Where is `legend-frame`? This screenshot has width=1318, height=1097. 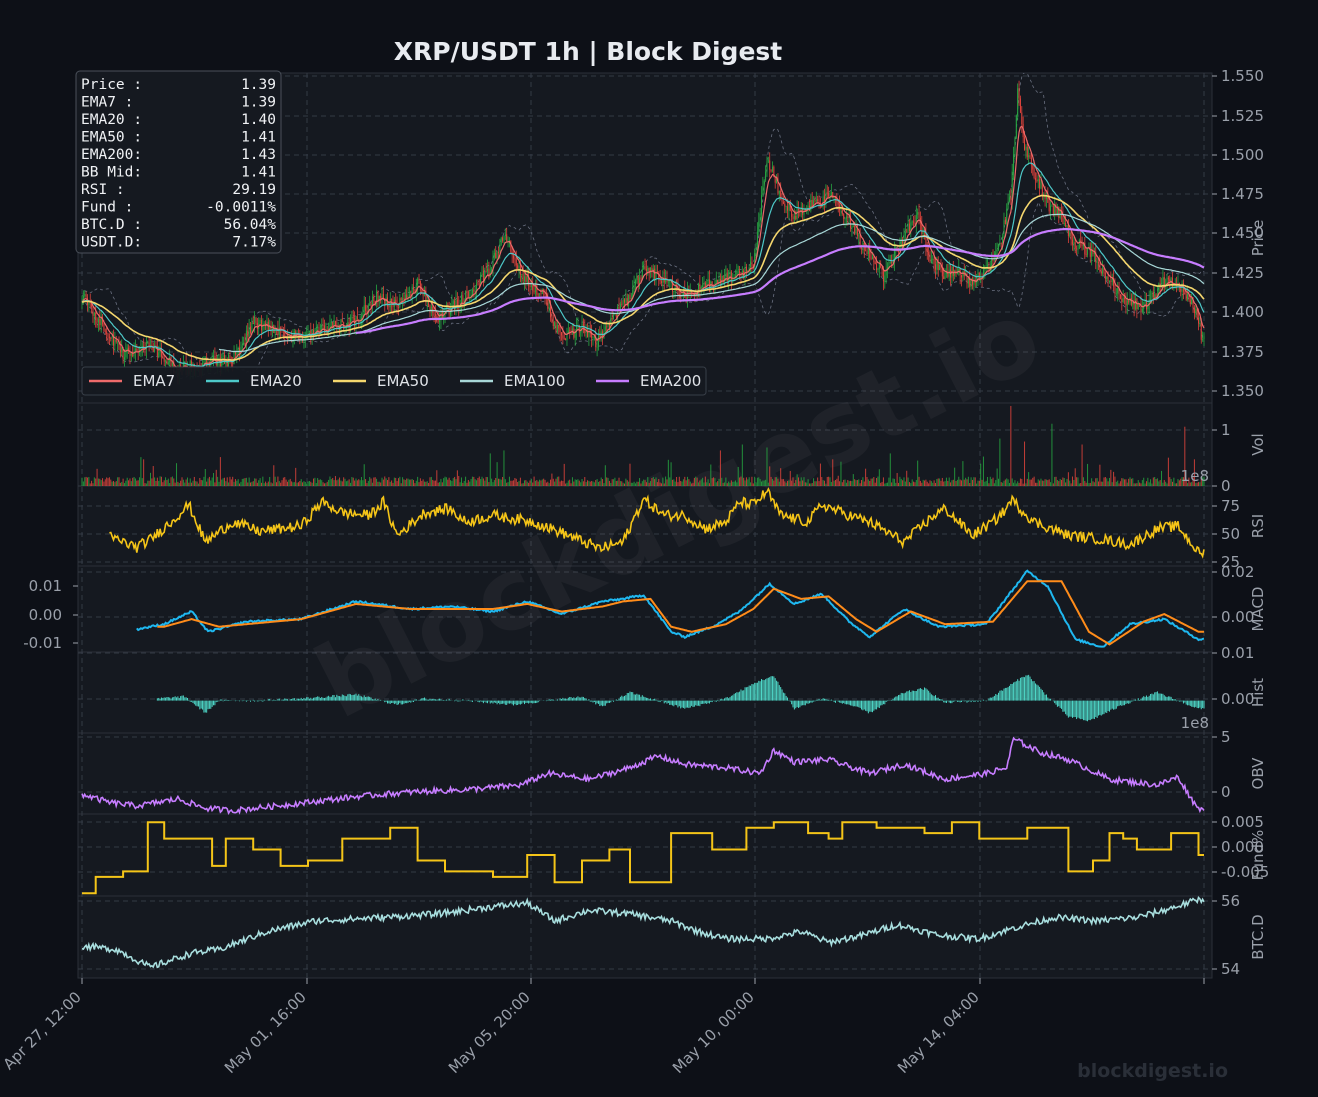 legend-frame is located at coordinates (394, 381).